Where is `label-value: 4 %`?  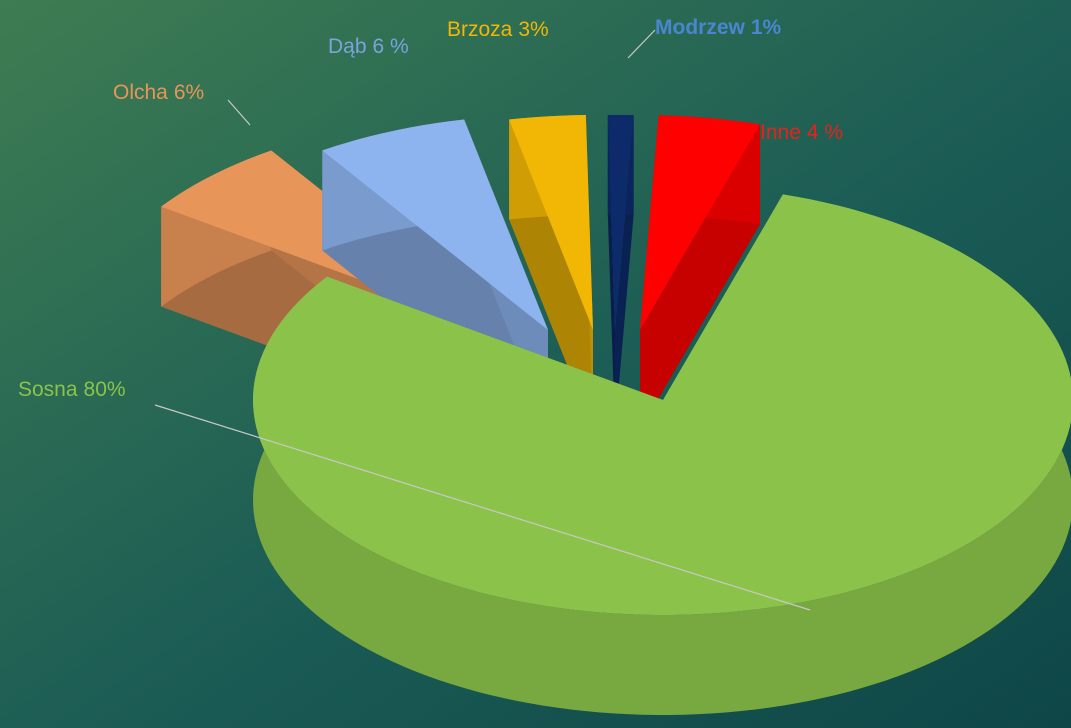 label-value: 4 % is located at coordinates (825, 132).